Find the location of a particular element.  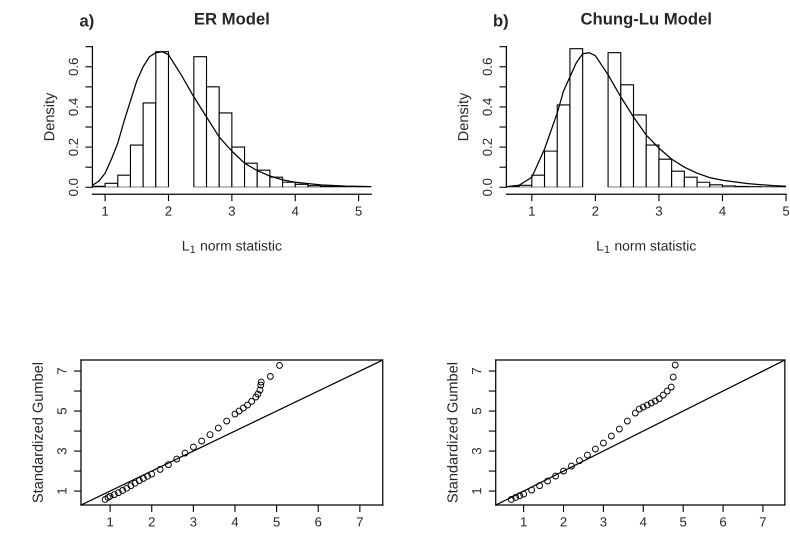

text: a) is located at coordinates (87, 22).